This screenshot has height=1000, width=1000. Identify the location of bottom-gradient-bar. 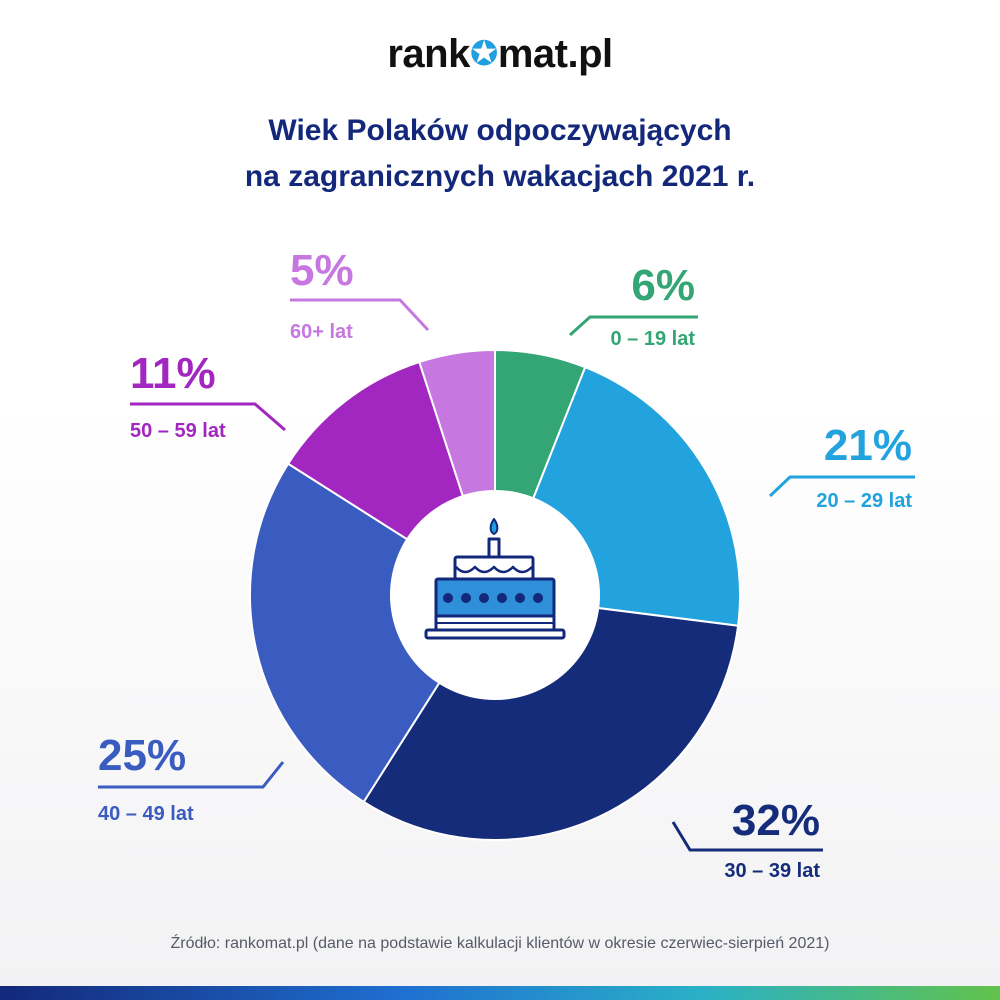
(500, 993).